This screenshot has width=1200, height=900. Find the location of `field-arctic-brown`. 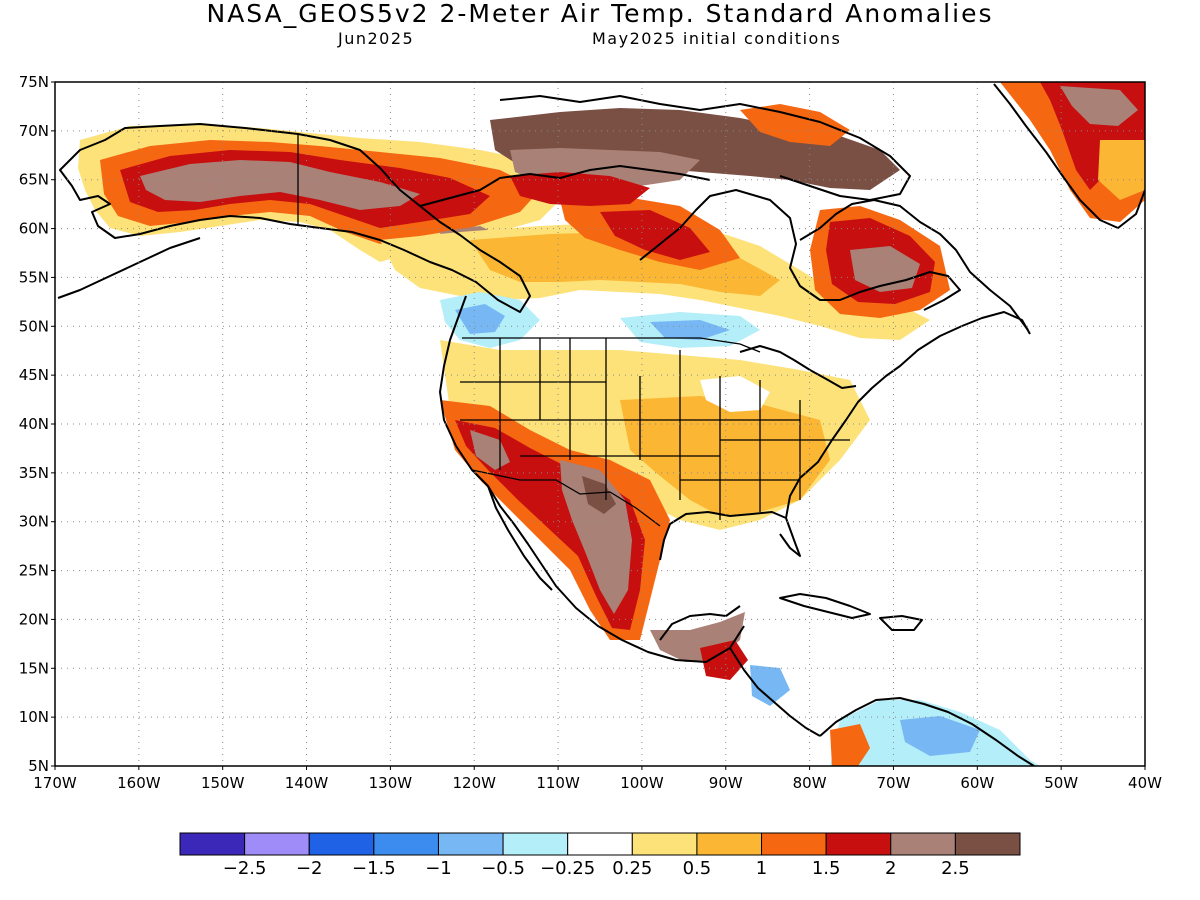

field-arctic-brown is located at coordinates (695, 149).